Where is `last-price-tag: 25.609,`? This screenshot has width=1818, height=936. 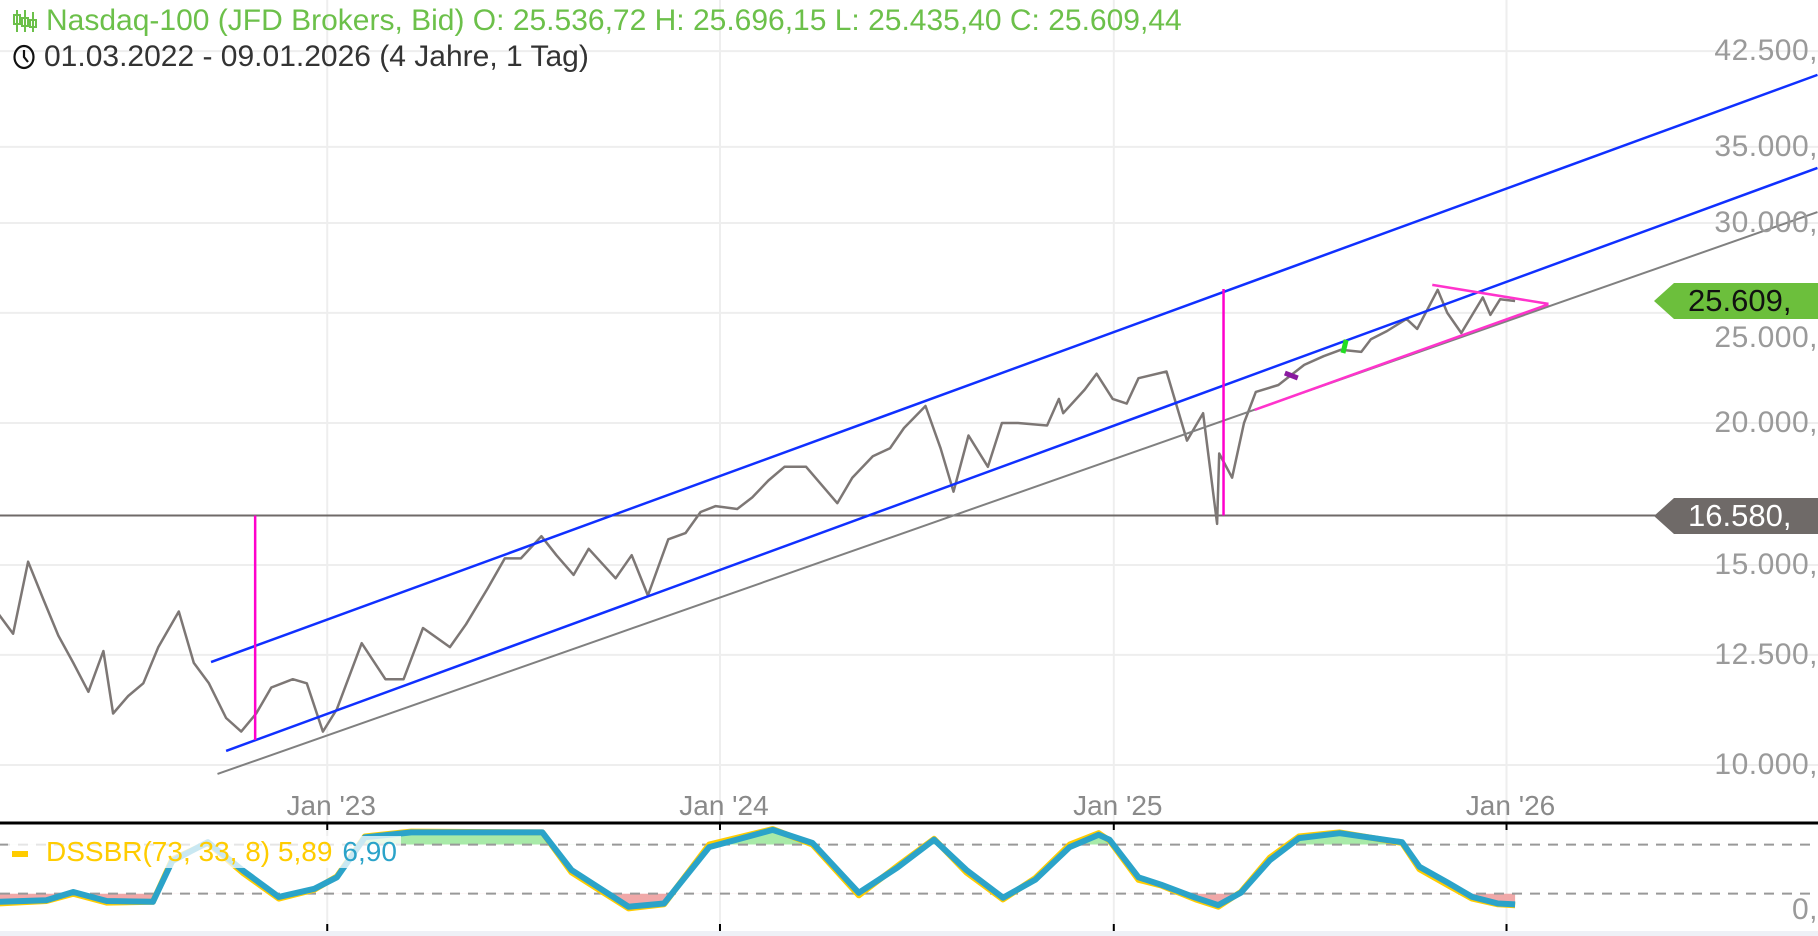 last-price-tag: 25.609, is located at coordinates (1736, 301).